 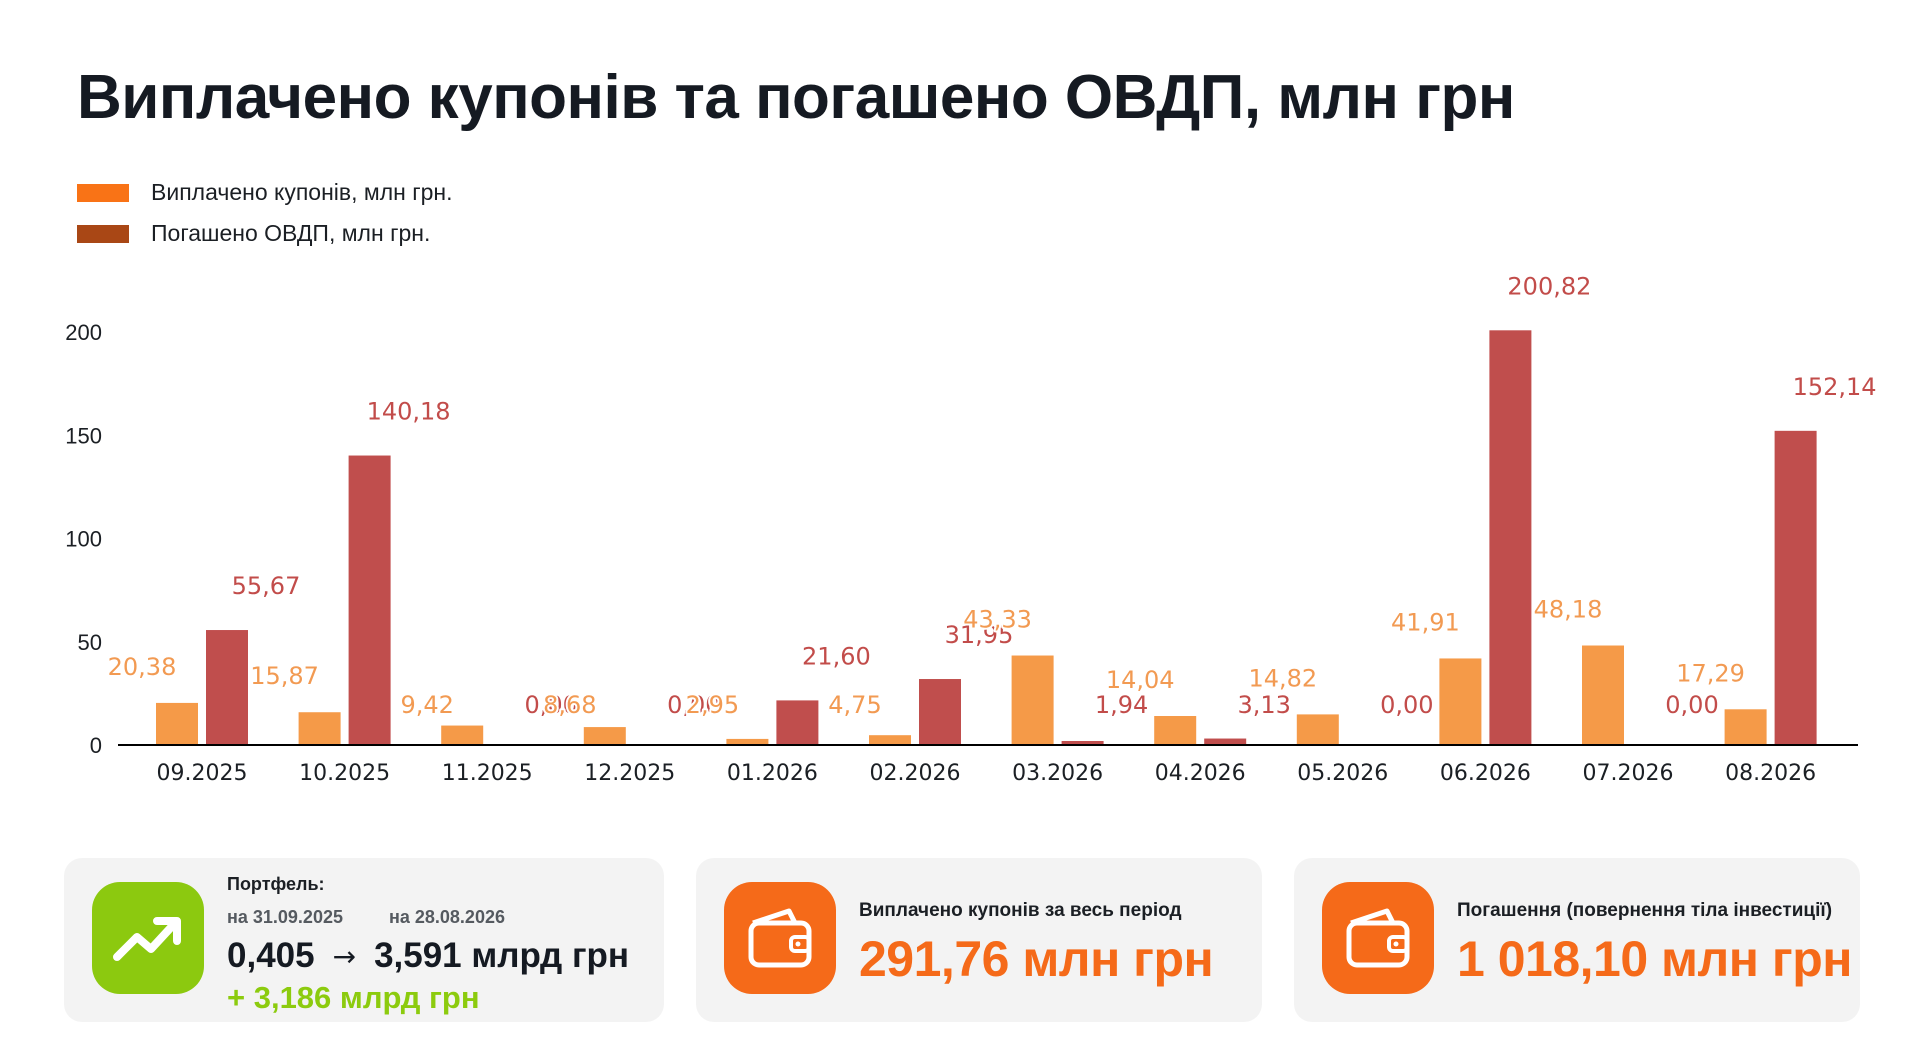 I want to click on legend-swatch-redemptions, so click(x=103, y=233).